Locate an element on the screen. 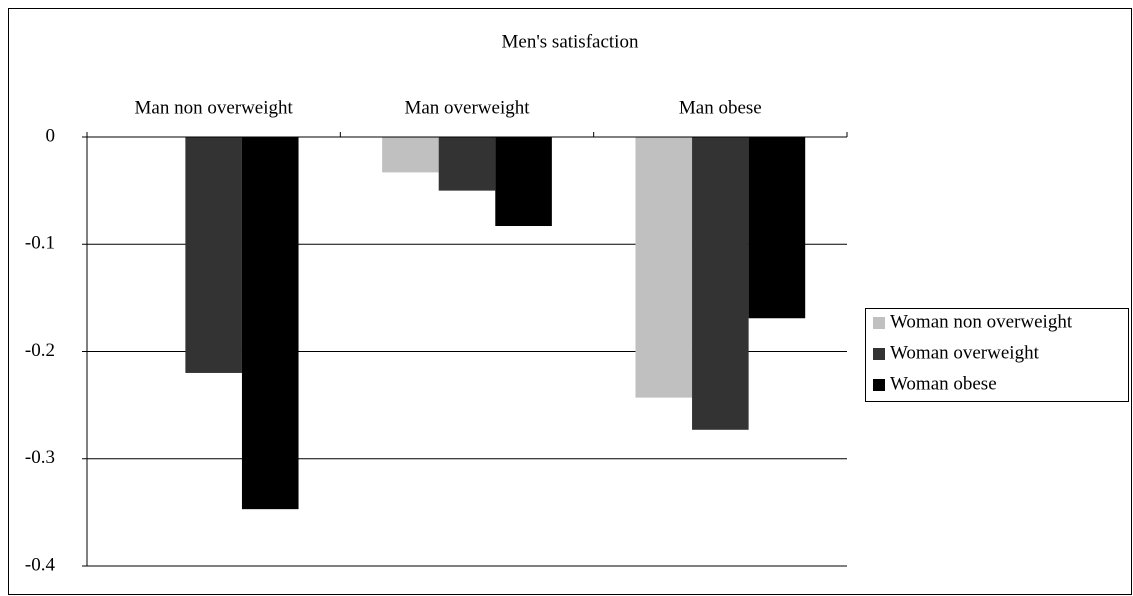  category-label: Man obese is located at coordinates (720, 107).